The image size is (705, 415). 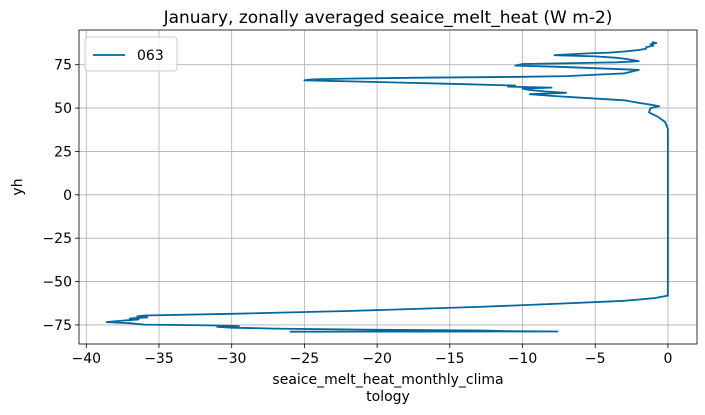 I want to click on legend-box, so click(x=131, y=54).